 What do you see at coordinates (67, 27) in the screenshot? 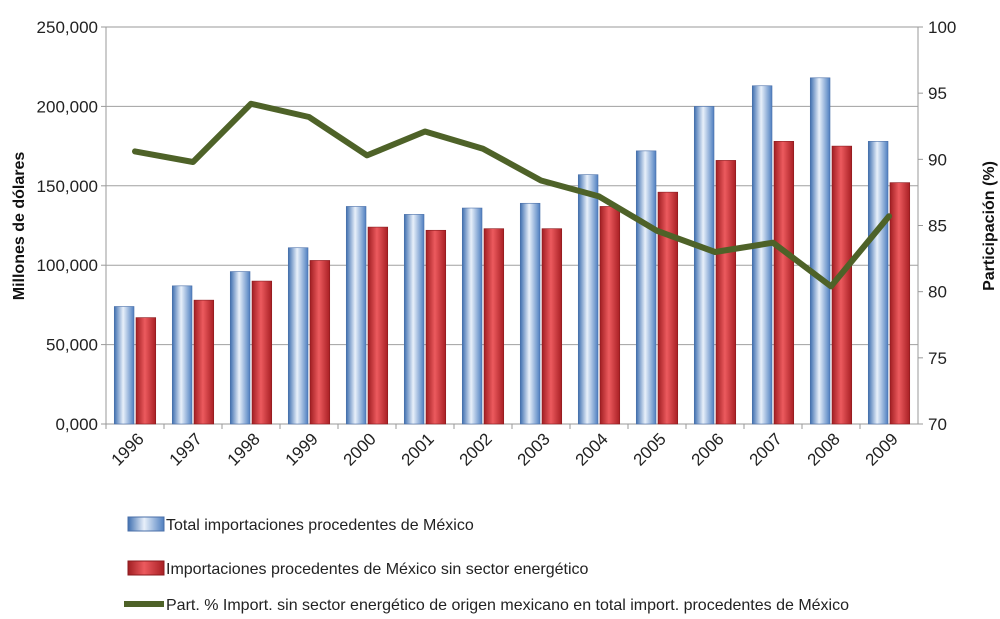
I see `y-left-tick-label: 250,000` at bounding box center [67, 27].